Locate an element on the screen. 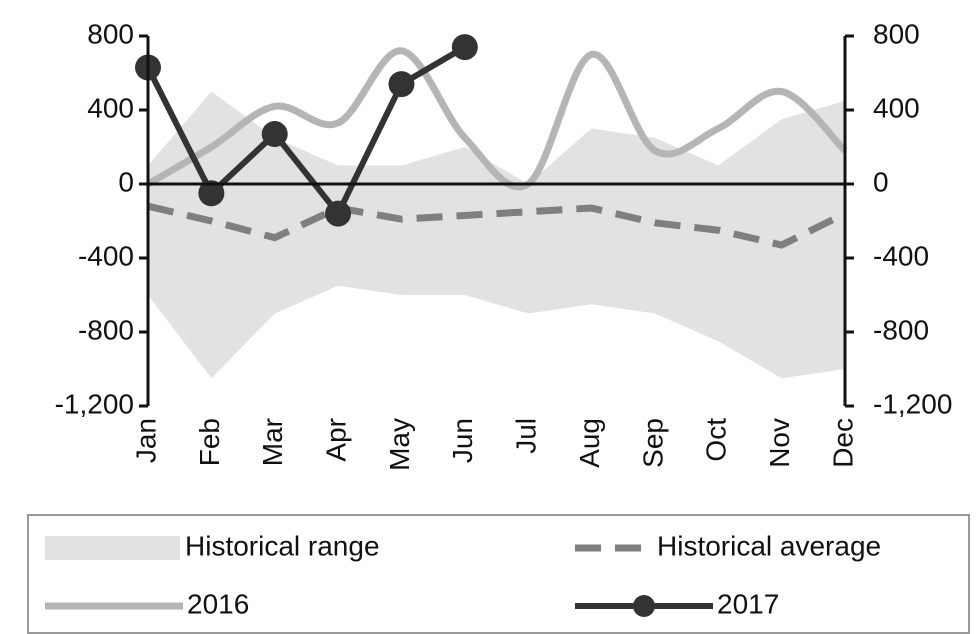 The width and height of the screenshot is (980, 634). x-tick-label: Sep is located at coordinates (652, 443).